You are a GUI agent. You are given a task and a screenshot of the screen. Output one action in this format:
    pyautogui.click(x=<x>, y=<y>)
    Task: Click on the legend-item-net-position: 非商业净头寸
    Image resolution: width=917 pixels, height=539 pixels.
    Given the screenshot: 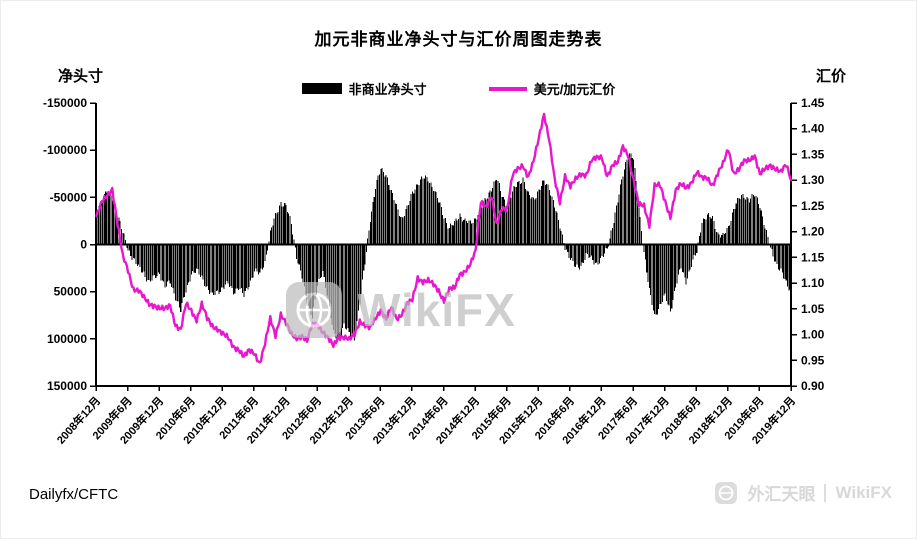 What is the action you would take?
    pyautogui.click(x=364, y=88)
    